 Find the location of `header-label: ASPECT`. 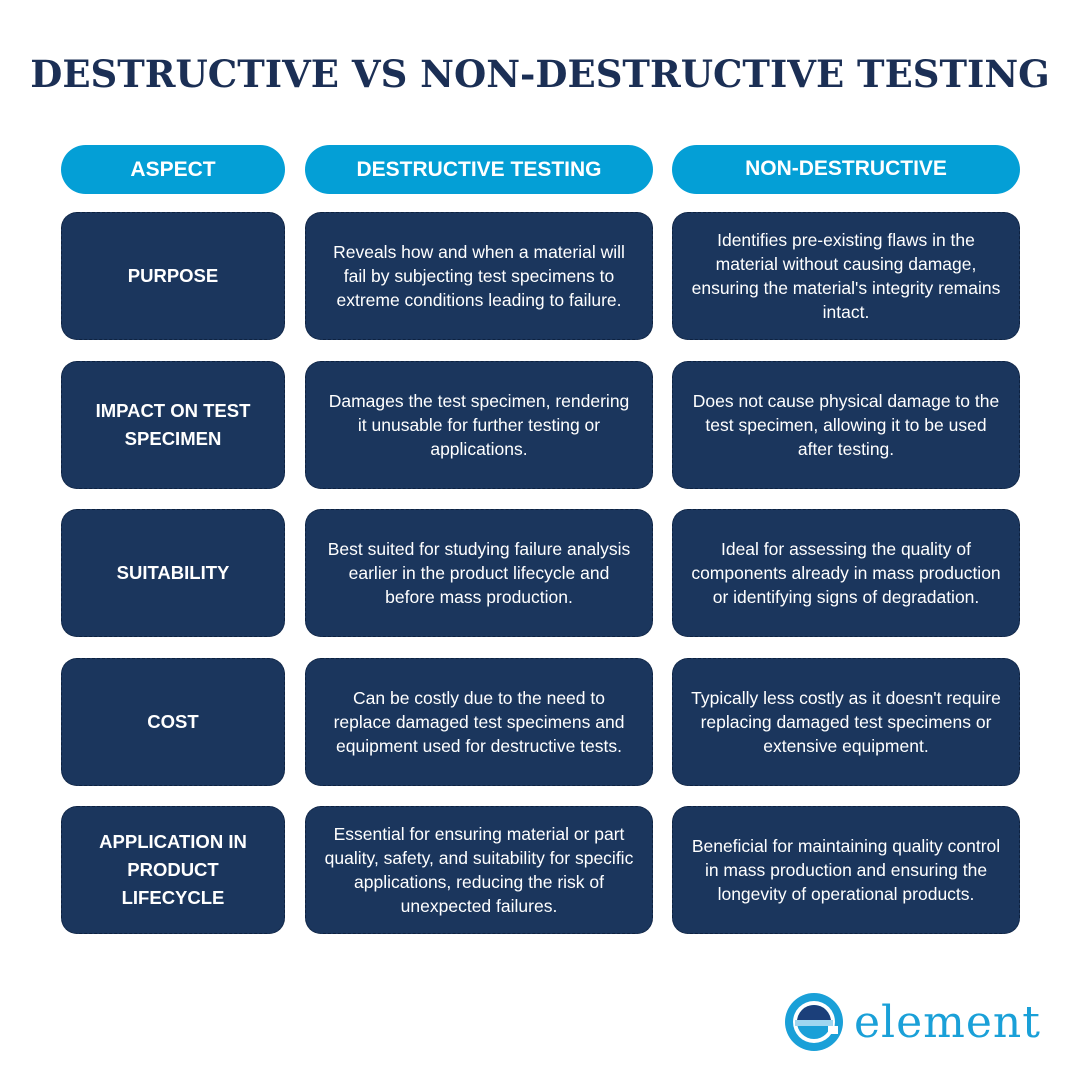

header-label: ASPECT is located at coordinates (173, 169).